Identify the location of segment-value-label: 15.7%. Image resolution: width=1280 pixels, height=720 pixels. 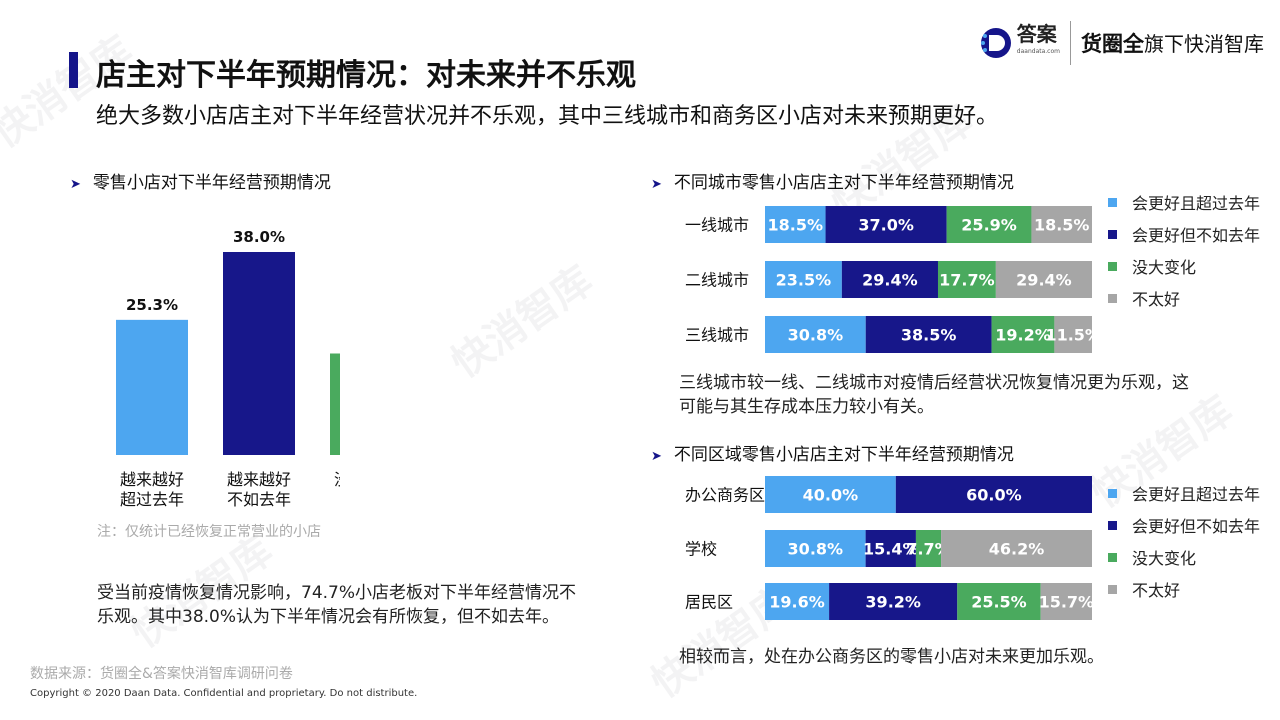
(1067, 602).